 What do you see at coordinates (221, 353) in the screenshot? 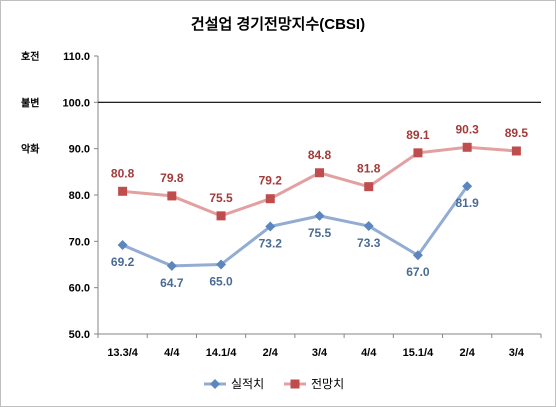
I see `x-tick-label: 14.1/4` at bounding box center [221, 353].